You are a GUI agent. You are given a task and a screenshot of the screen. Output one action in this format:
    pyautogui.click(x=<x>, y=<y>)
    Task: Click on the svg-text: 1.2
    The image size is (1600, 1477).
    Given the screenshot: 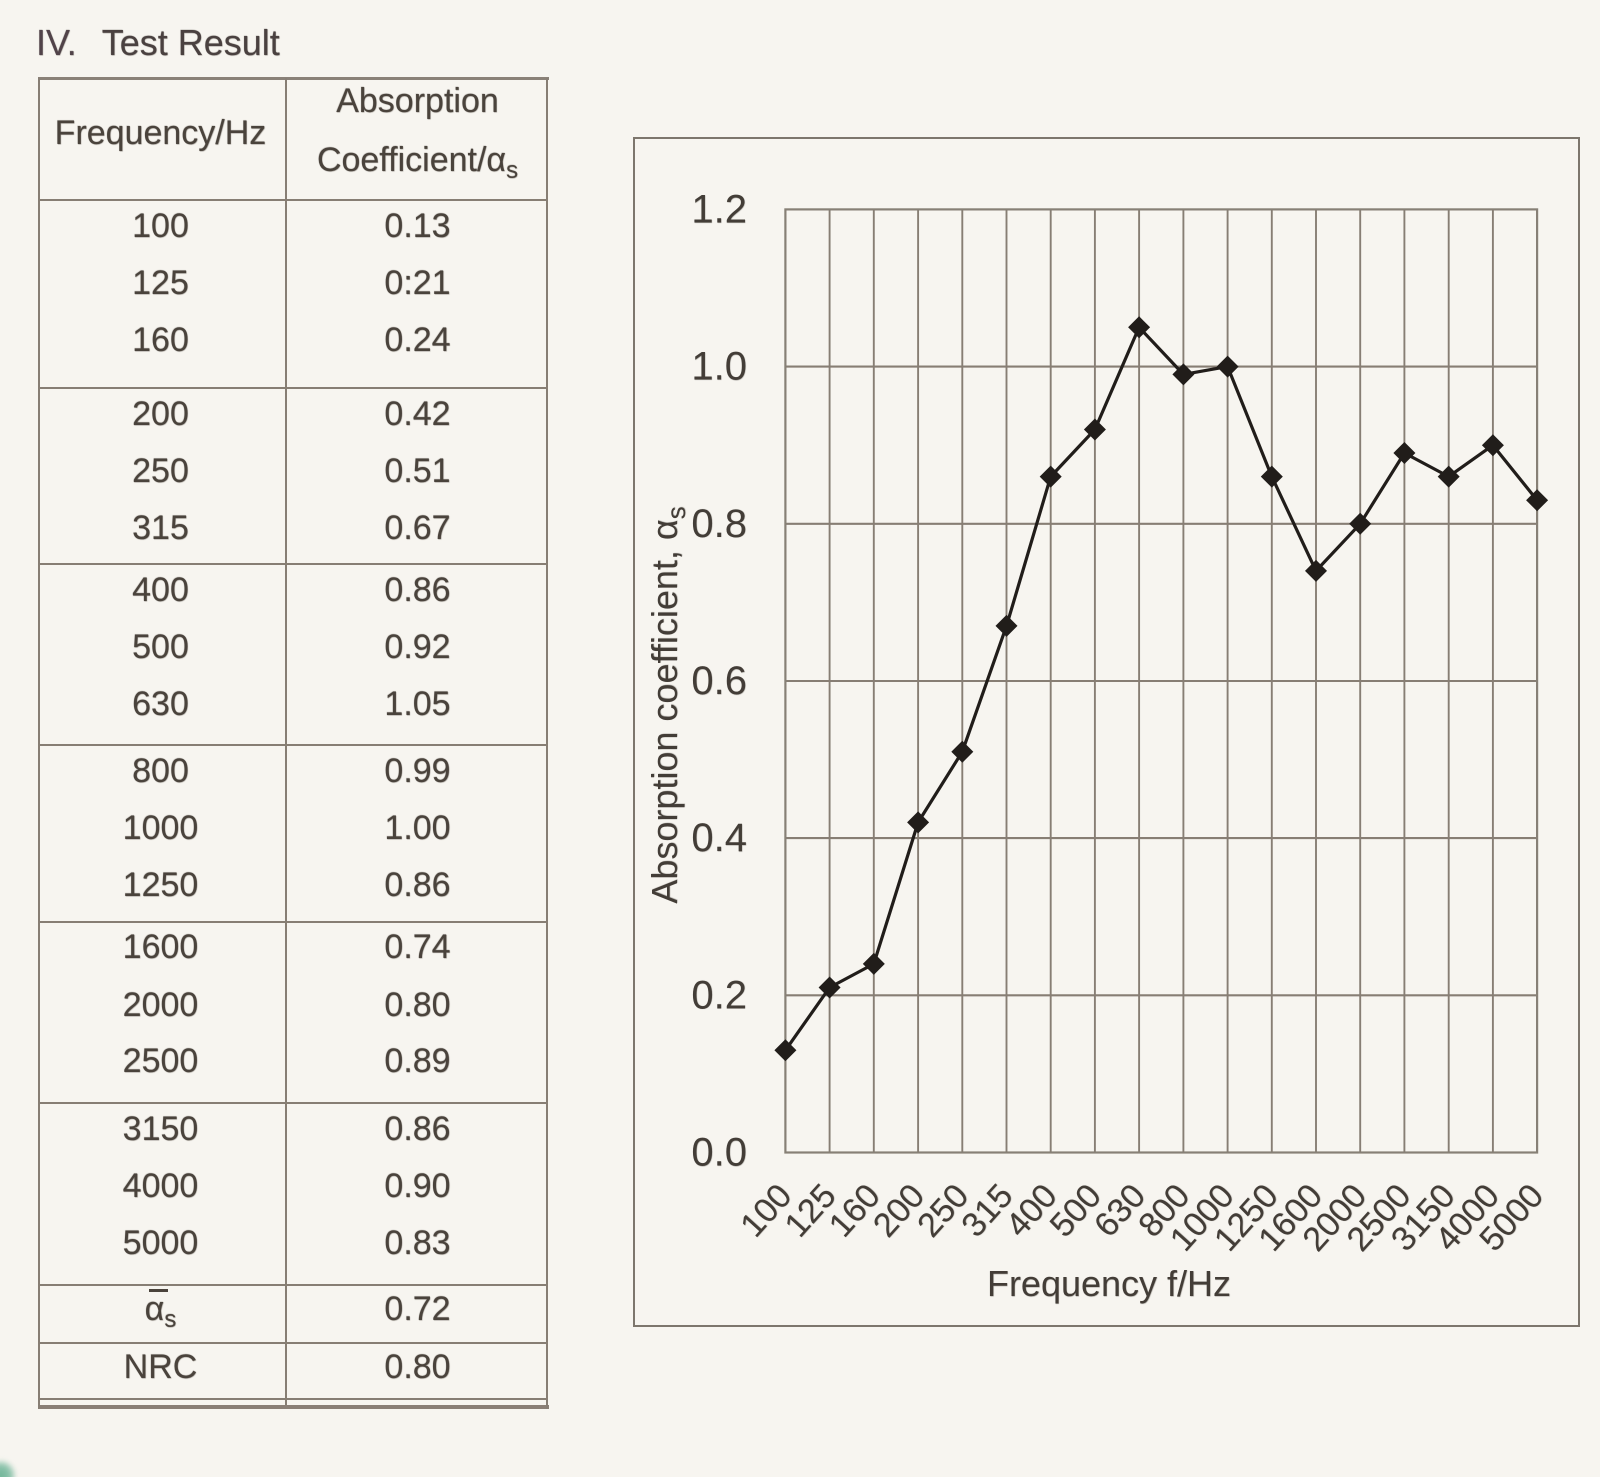 What is the action you would take?
    pyautogui.click(x=719, y=209)
    